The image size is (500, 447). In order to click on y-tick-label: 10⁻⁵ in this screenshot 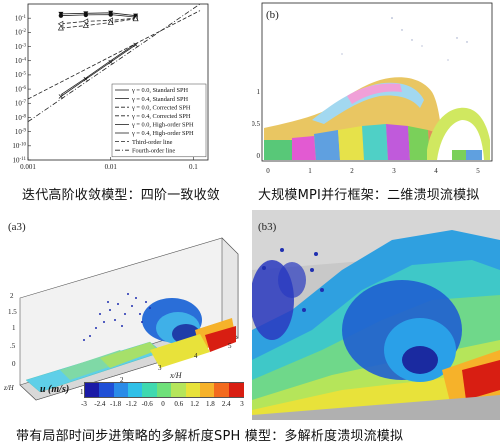, I will do `click(21, 75)`.